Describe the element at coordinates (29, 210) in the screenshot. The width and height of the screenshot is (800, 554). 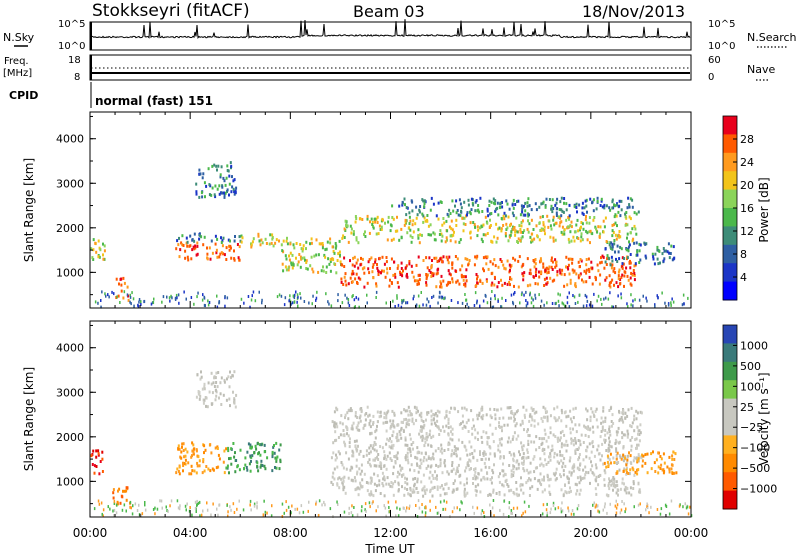
I see `power-ylabel: Slant Range [km]` at that location.